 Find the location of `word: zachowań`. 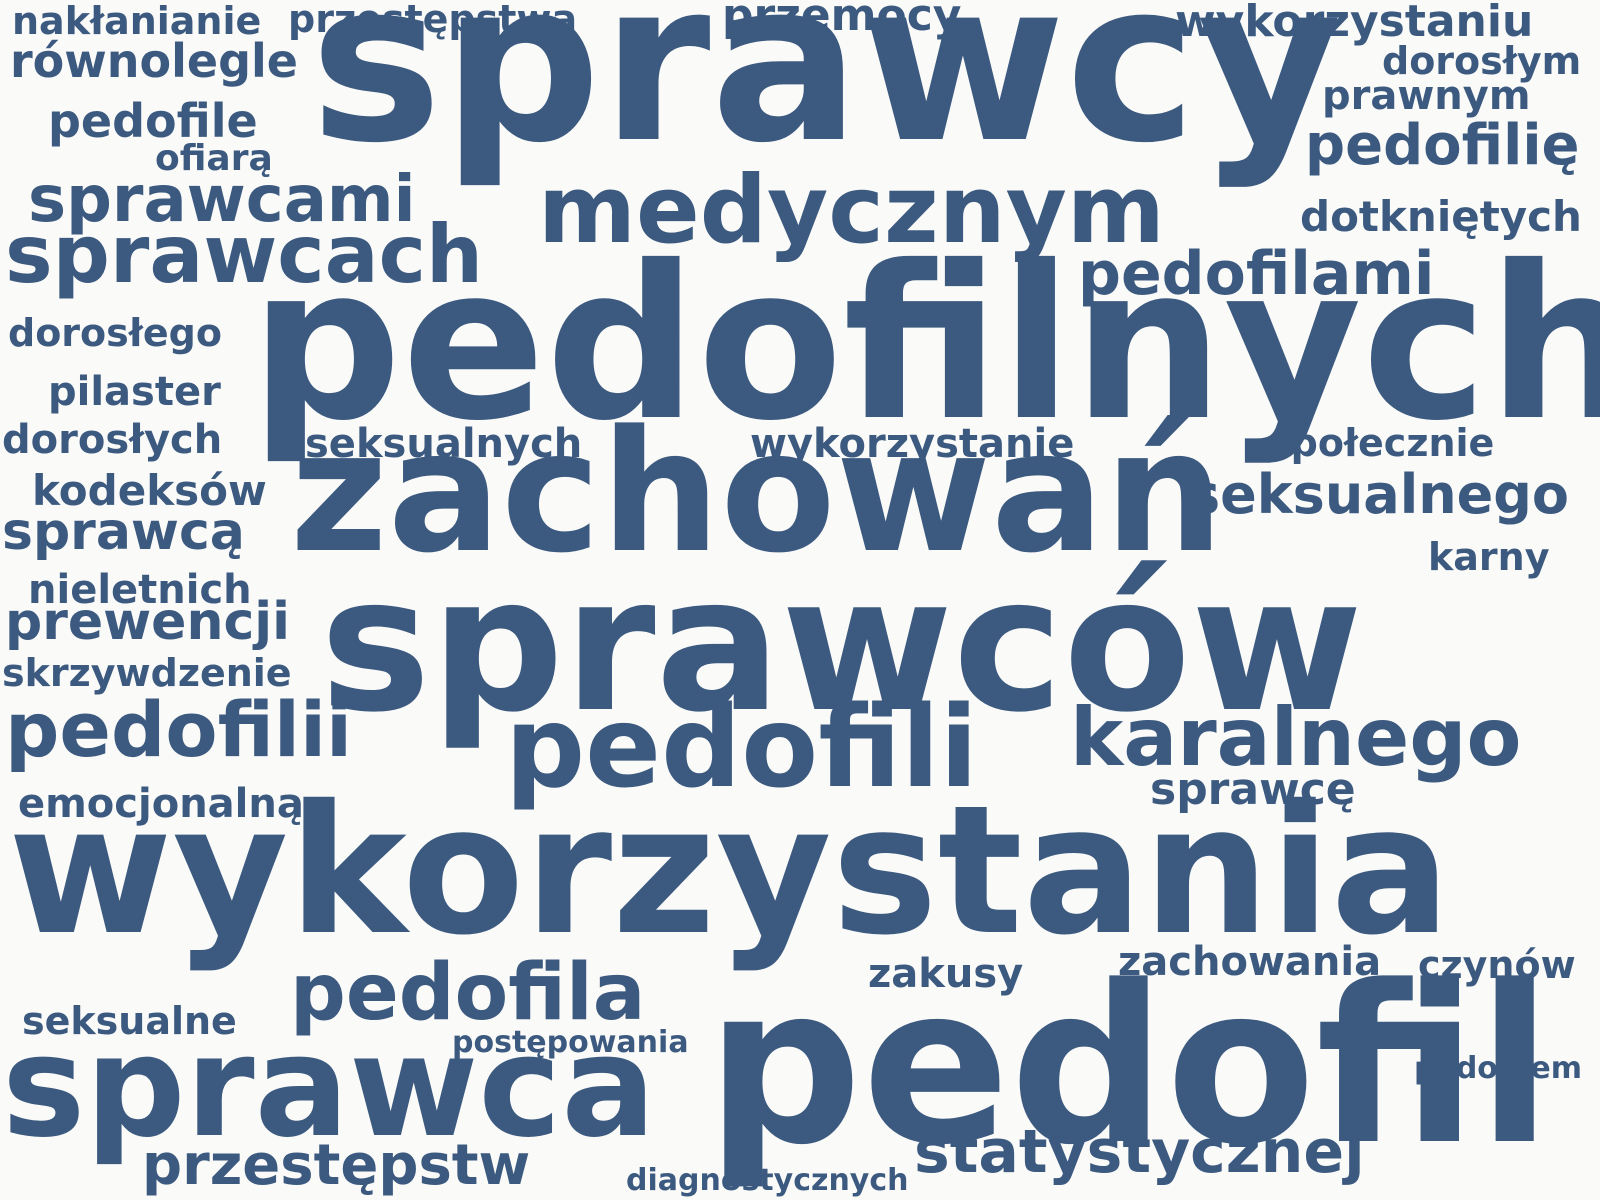

word: zachowań is located at coordinates (757, 492).